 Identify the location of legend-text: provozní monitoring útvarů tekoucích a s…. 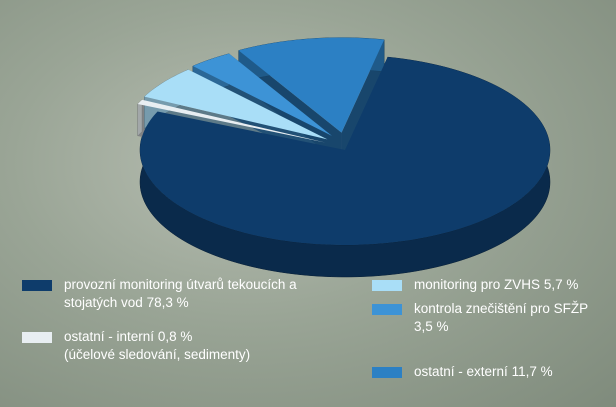
(183, 294).